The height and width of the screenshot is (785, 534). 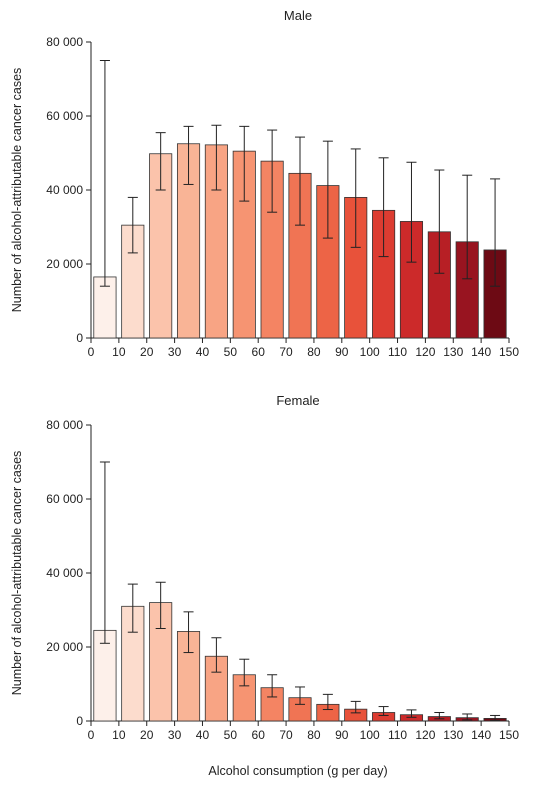 I want to click on female-x-tick-label: 110, so click(x=397, y=735).